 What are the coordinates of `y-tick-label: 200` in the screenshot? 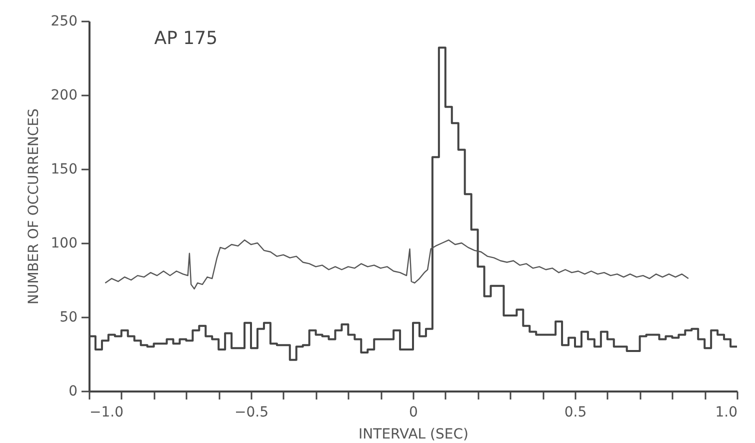 It's located at (64, 96).